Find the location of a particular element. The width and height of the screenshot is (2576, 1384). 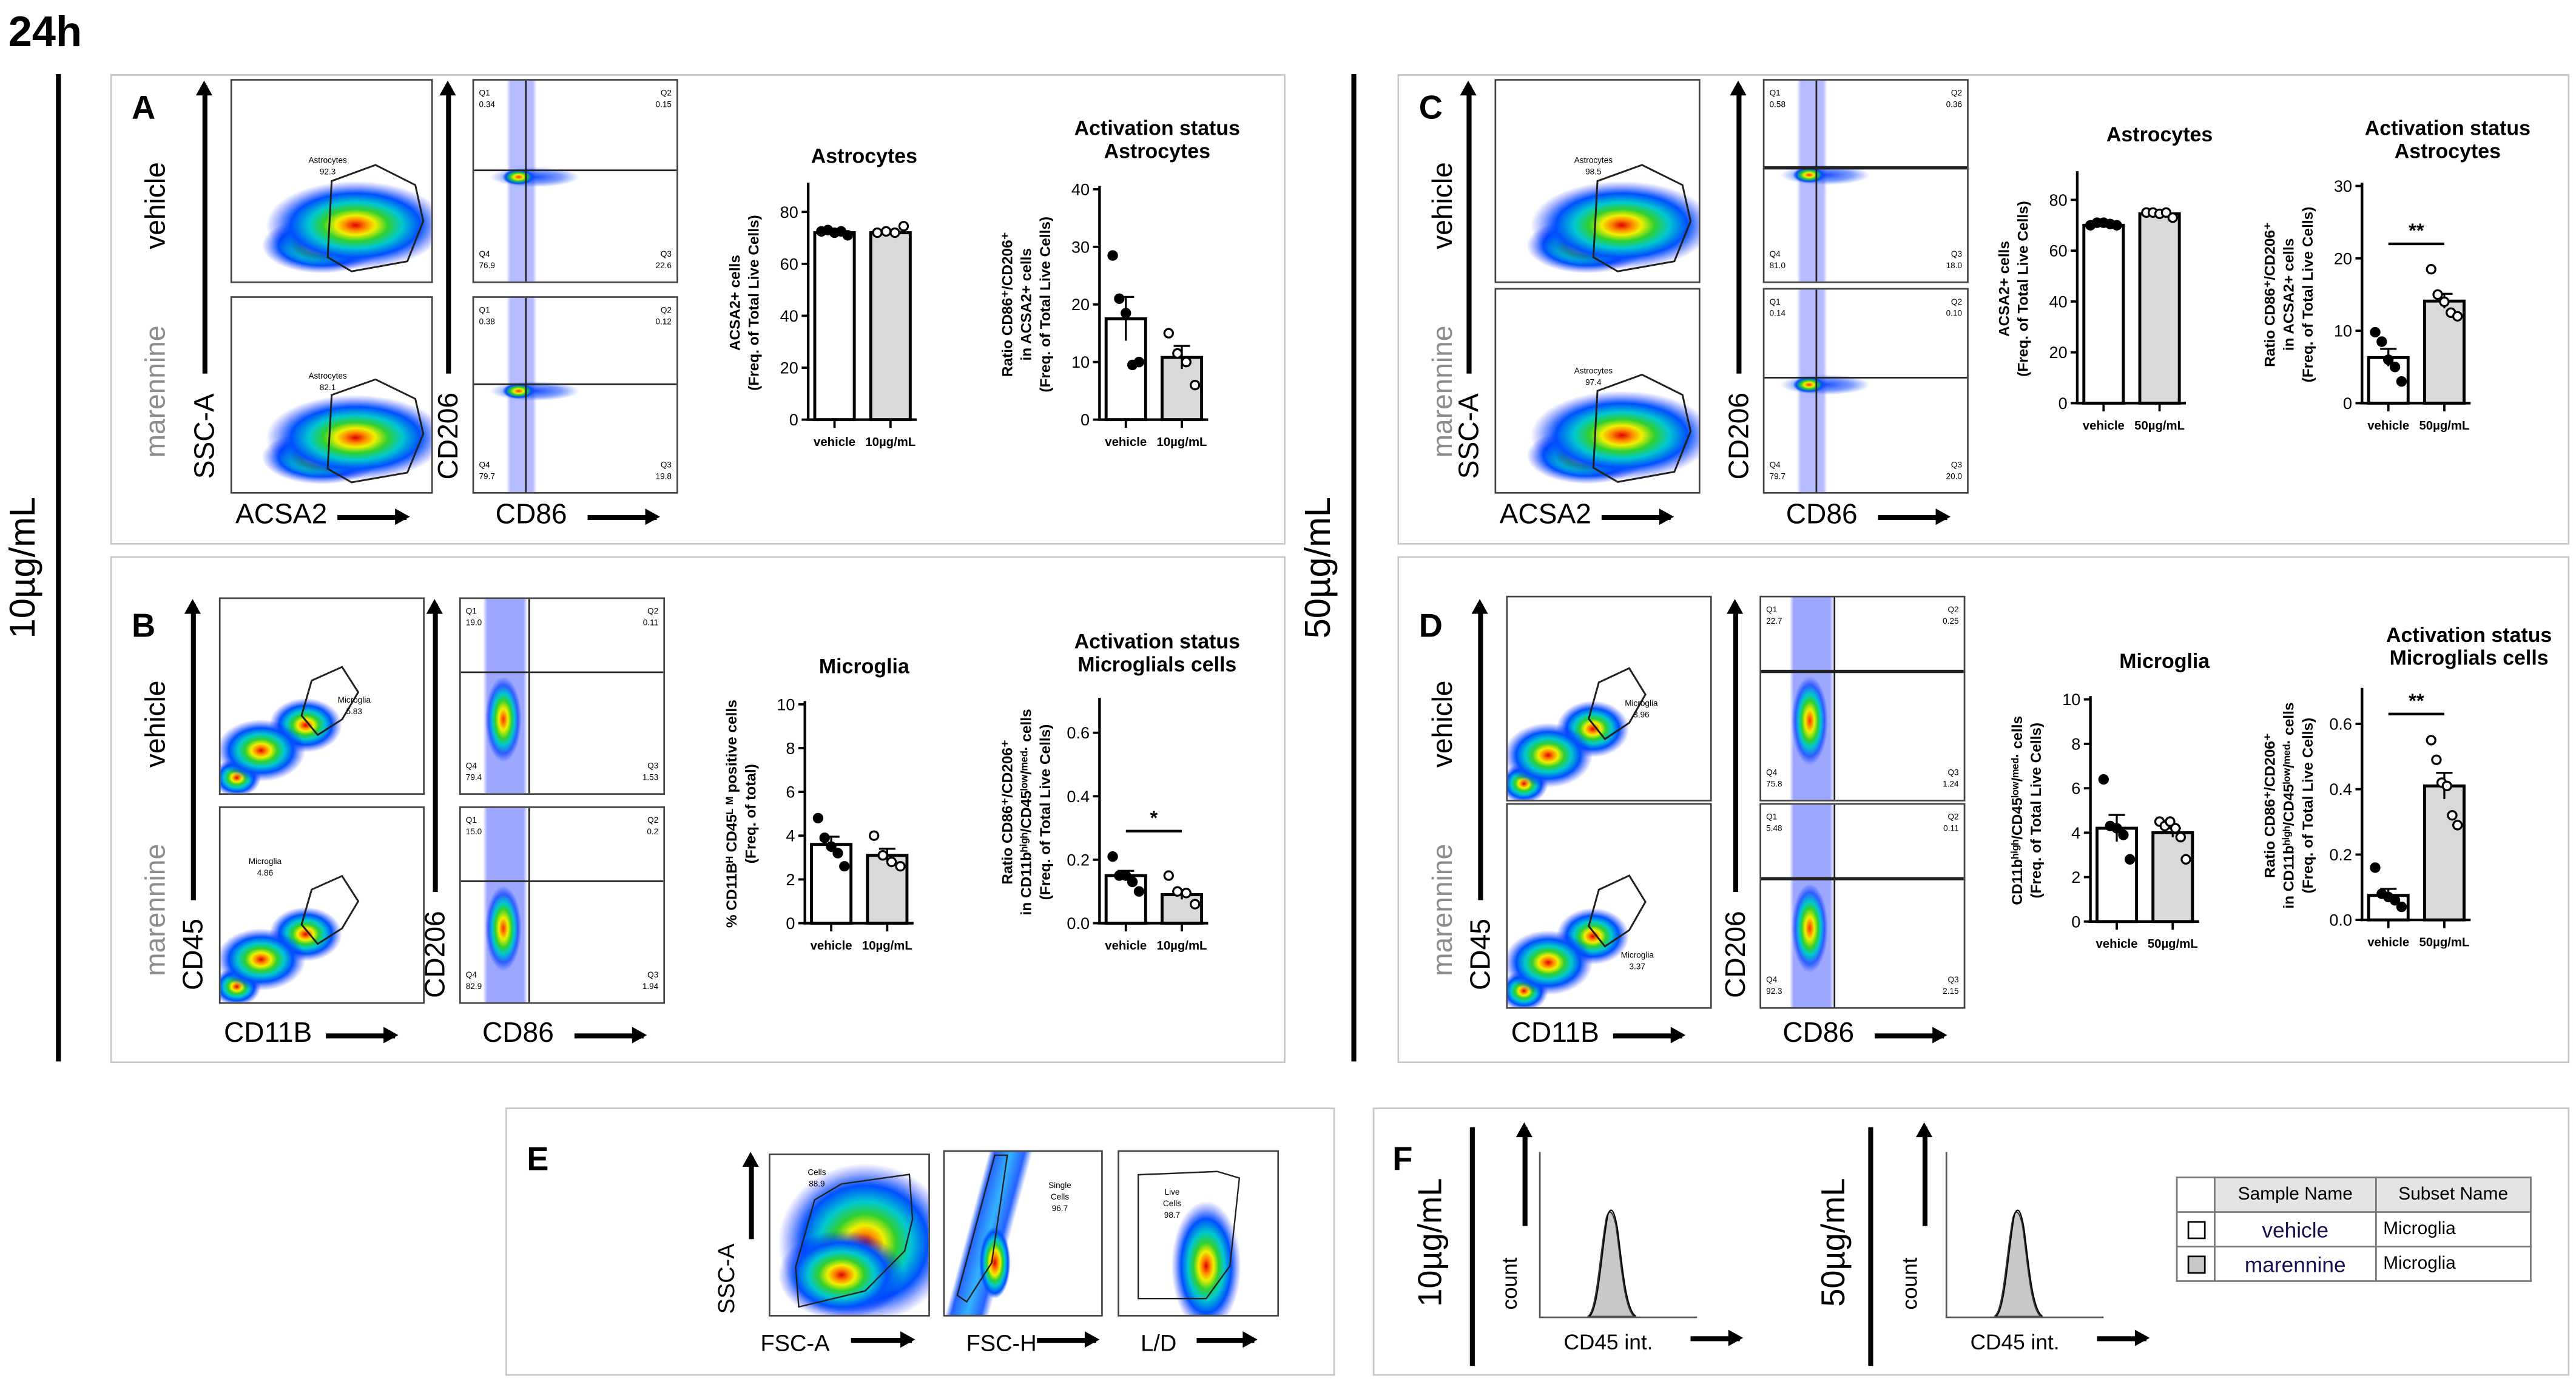

legend-swatch-icon is located at coordinates (2196, 1264).